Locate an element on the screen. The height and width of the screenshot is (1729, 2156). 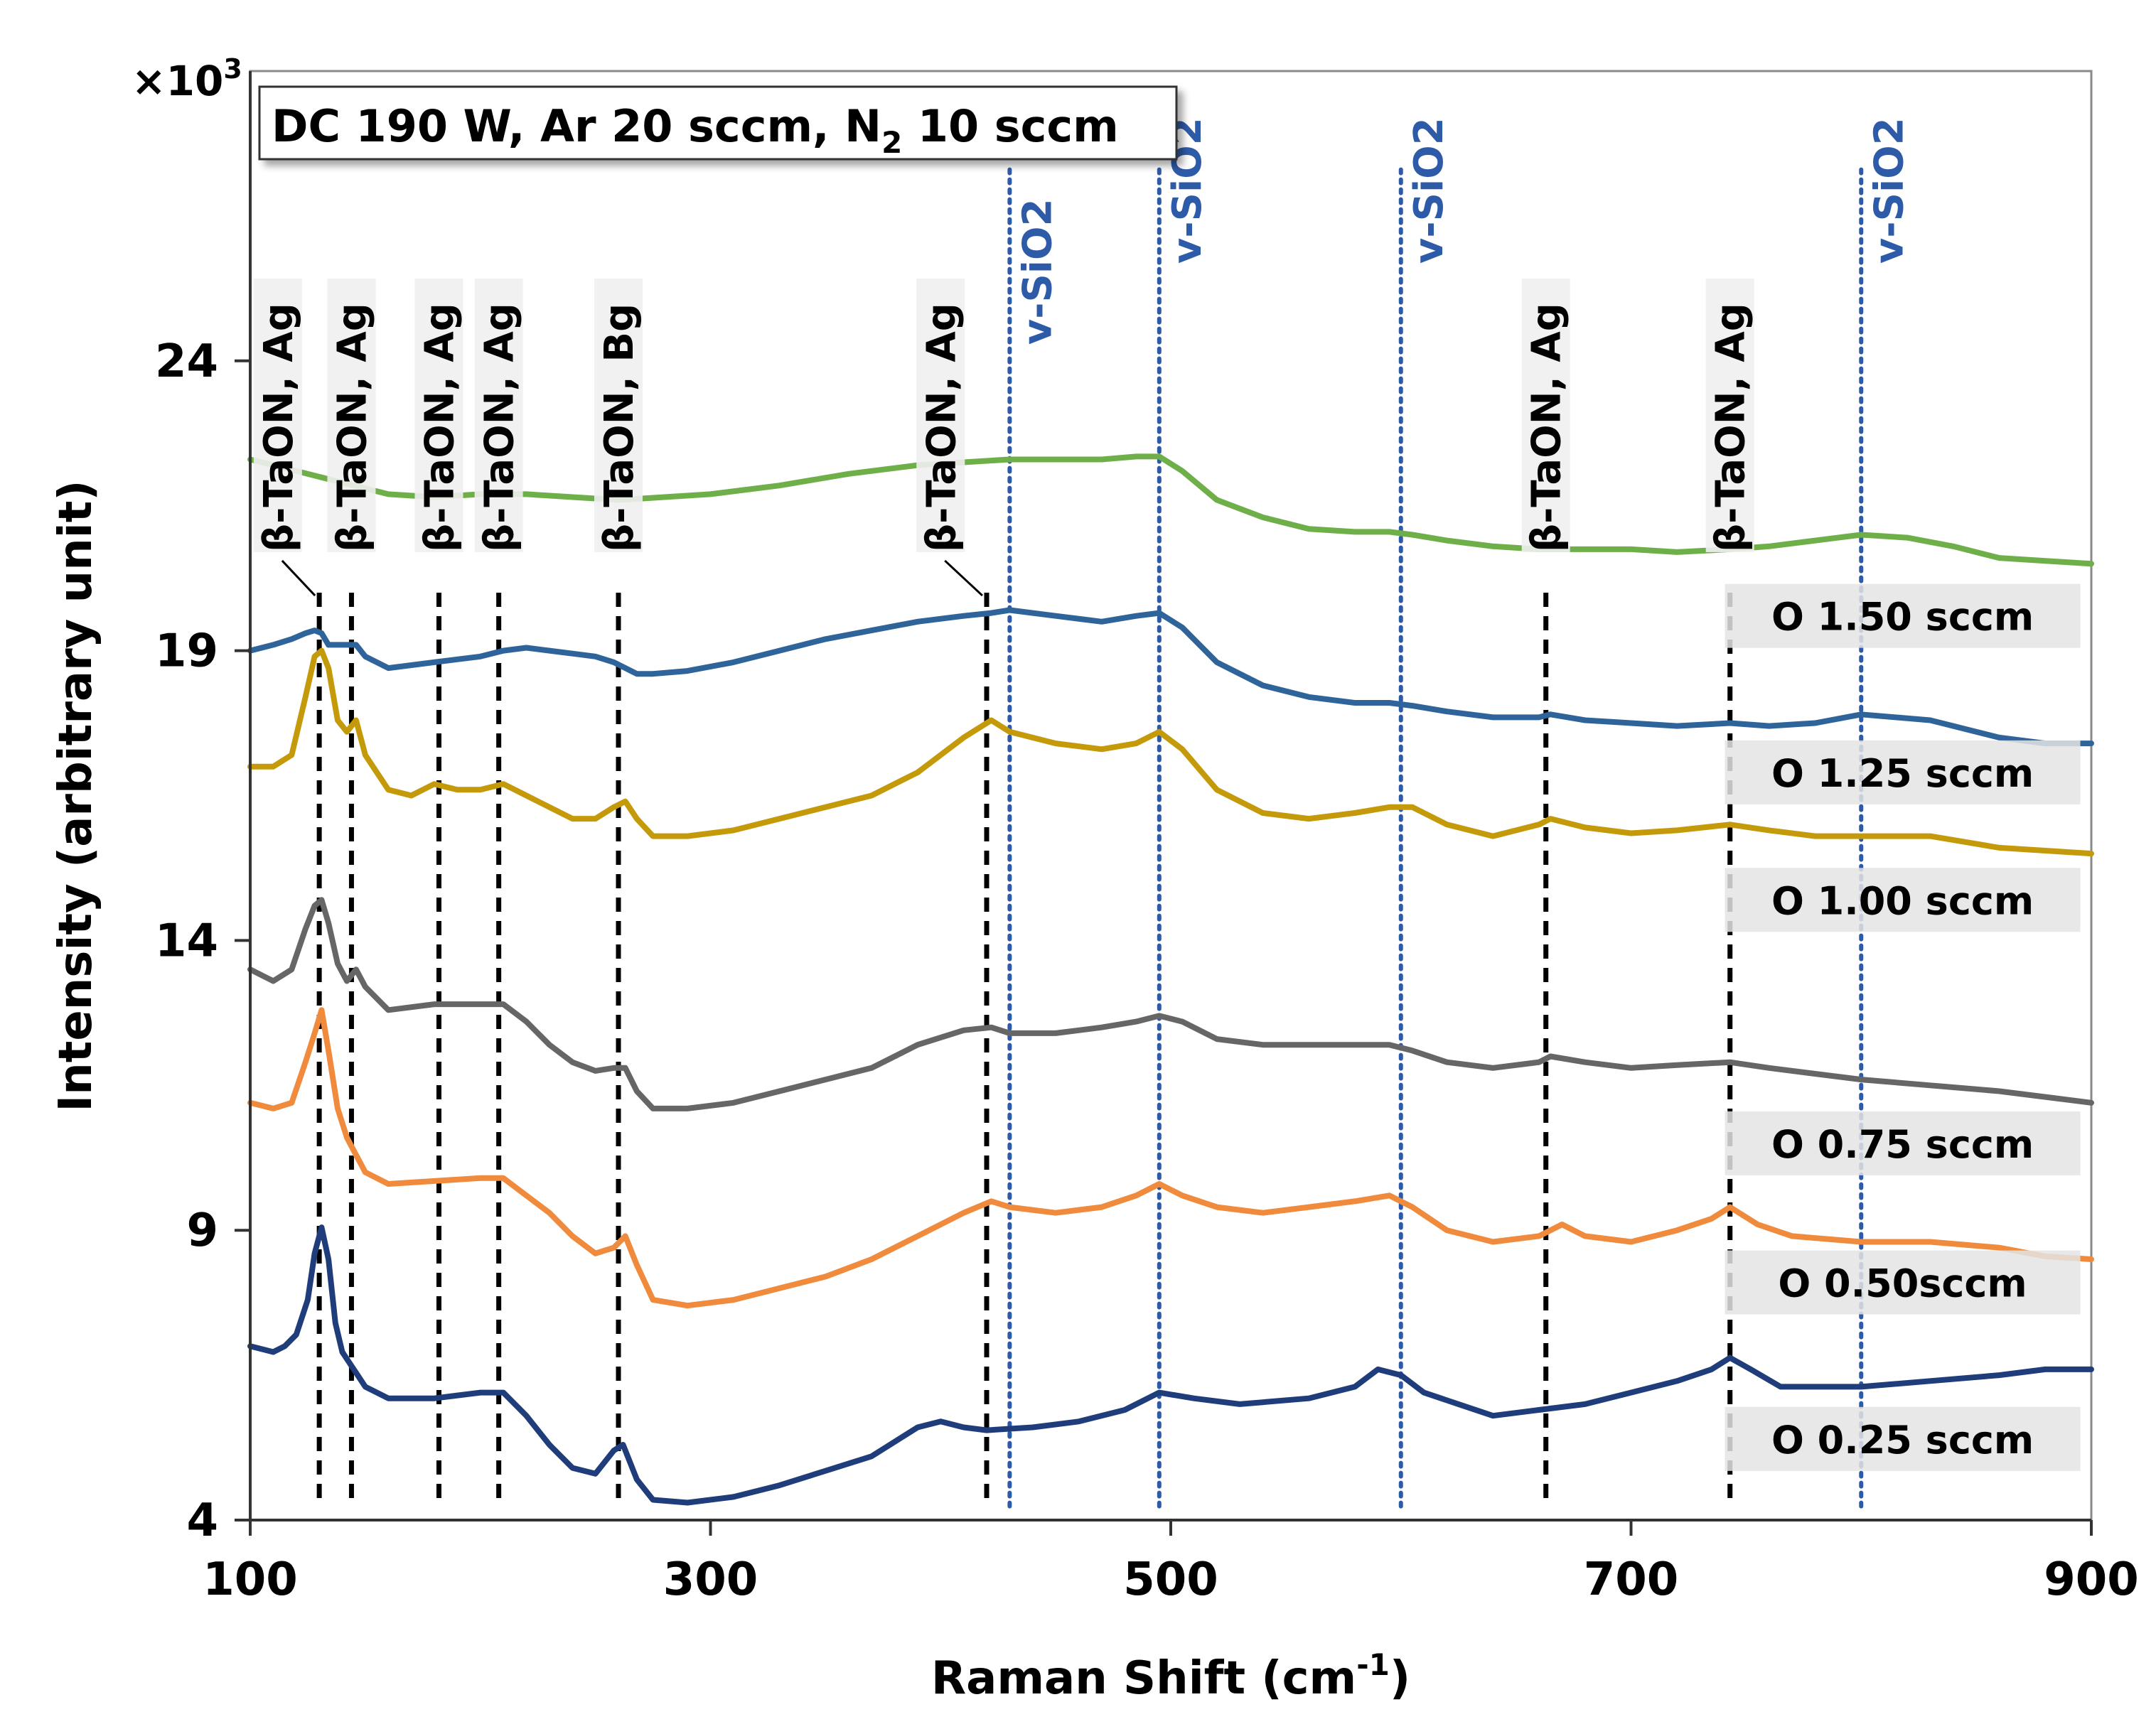
series-label: O 0.25 sccm is located at coordinates (1902, 1440).